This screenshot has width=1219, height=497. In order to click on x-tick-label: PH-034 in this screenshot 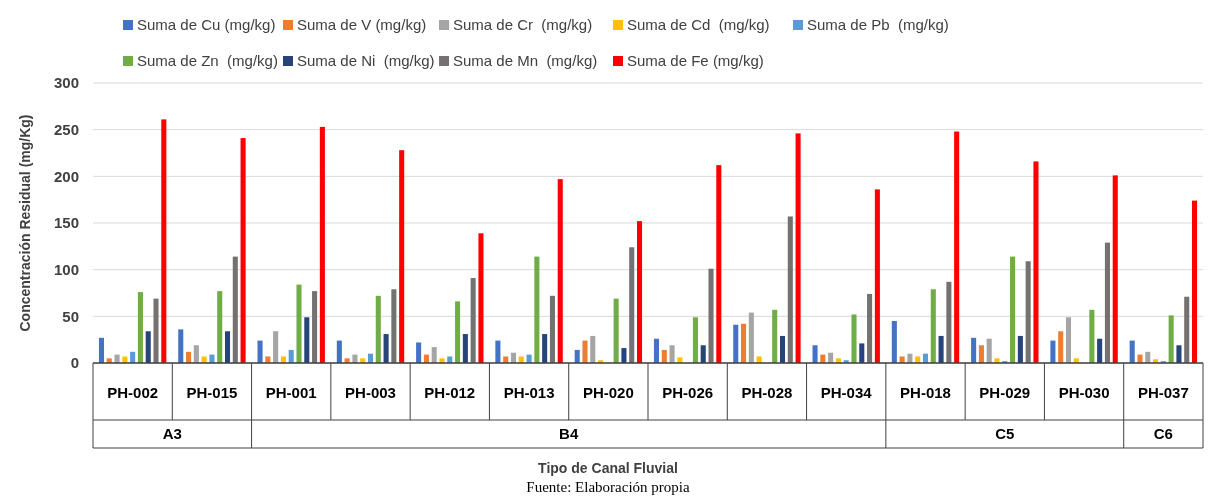, I will do `click(846, 392)`.